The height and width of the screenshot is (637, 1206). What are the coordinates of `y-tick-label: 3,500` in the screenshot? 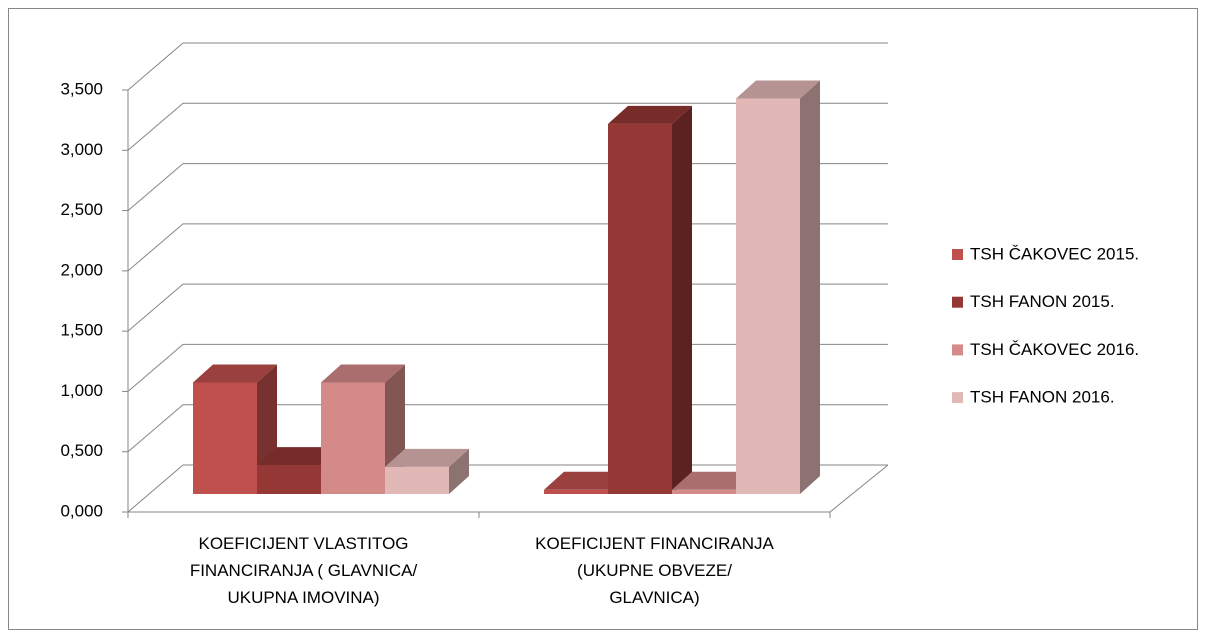 It's located at (81, 88).